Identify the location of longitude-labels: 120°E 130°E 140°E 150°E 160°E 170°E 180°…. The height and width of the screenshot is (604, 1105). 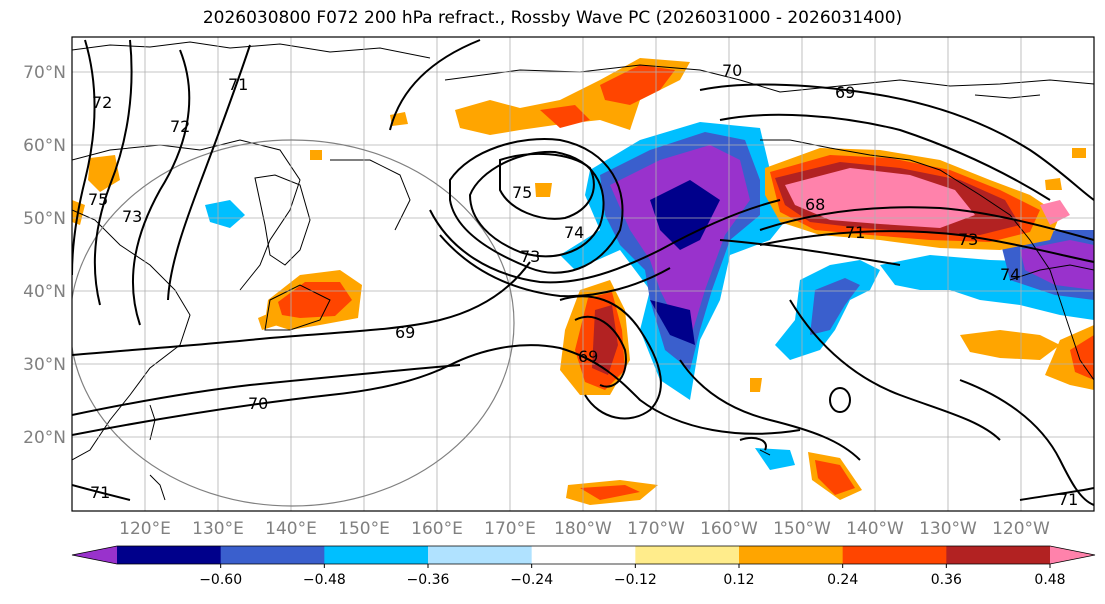
(584, 529).